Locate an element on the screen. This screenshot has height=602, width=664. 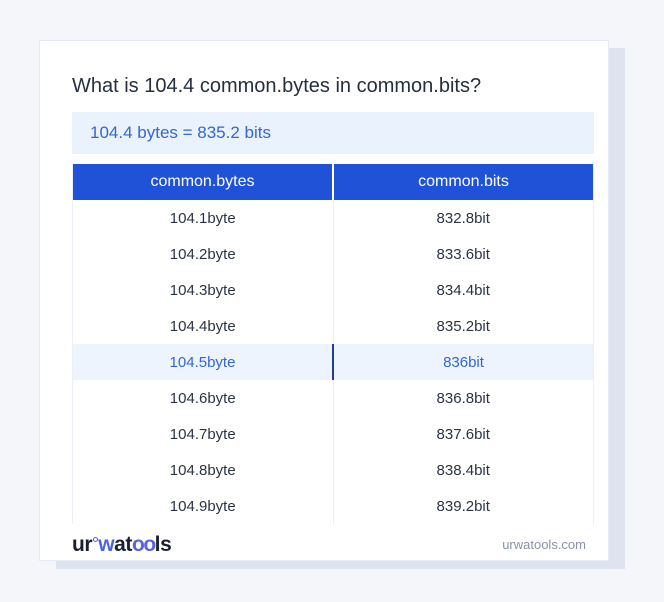
urwatools-logo: ur w at oo ls is located at coordinates (122, 544).